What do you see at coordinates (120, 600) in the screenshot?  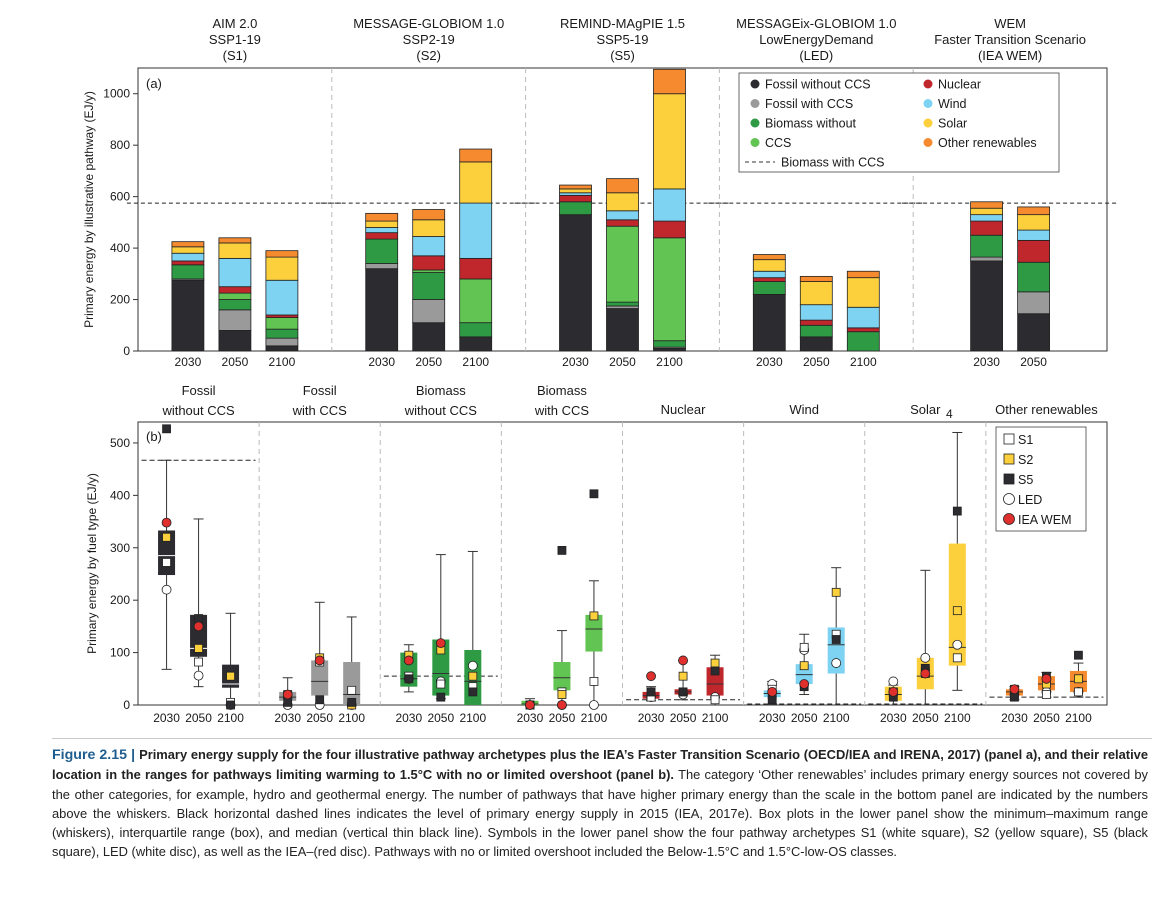 I see `panel-b-ytick-label: 200` at bounding box center [120, 600].